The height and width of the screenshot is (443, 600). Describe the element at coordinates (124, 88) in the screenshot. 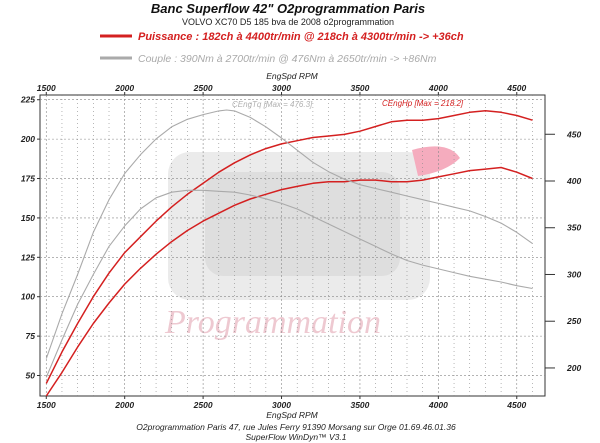

I see `x-tick-label-top: 2000` at that location.